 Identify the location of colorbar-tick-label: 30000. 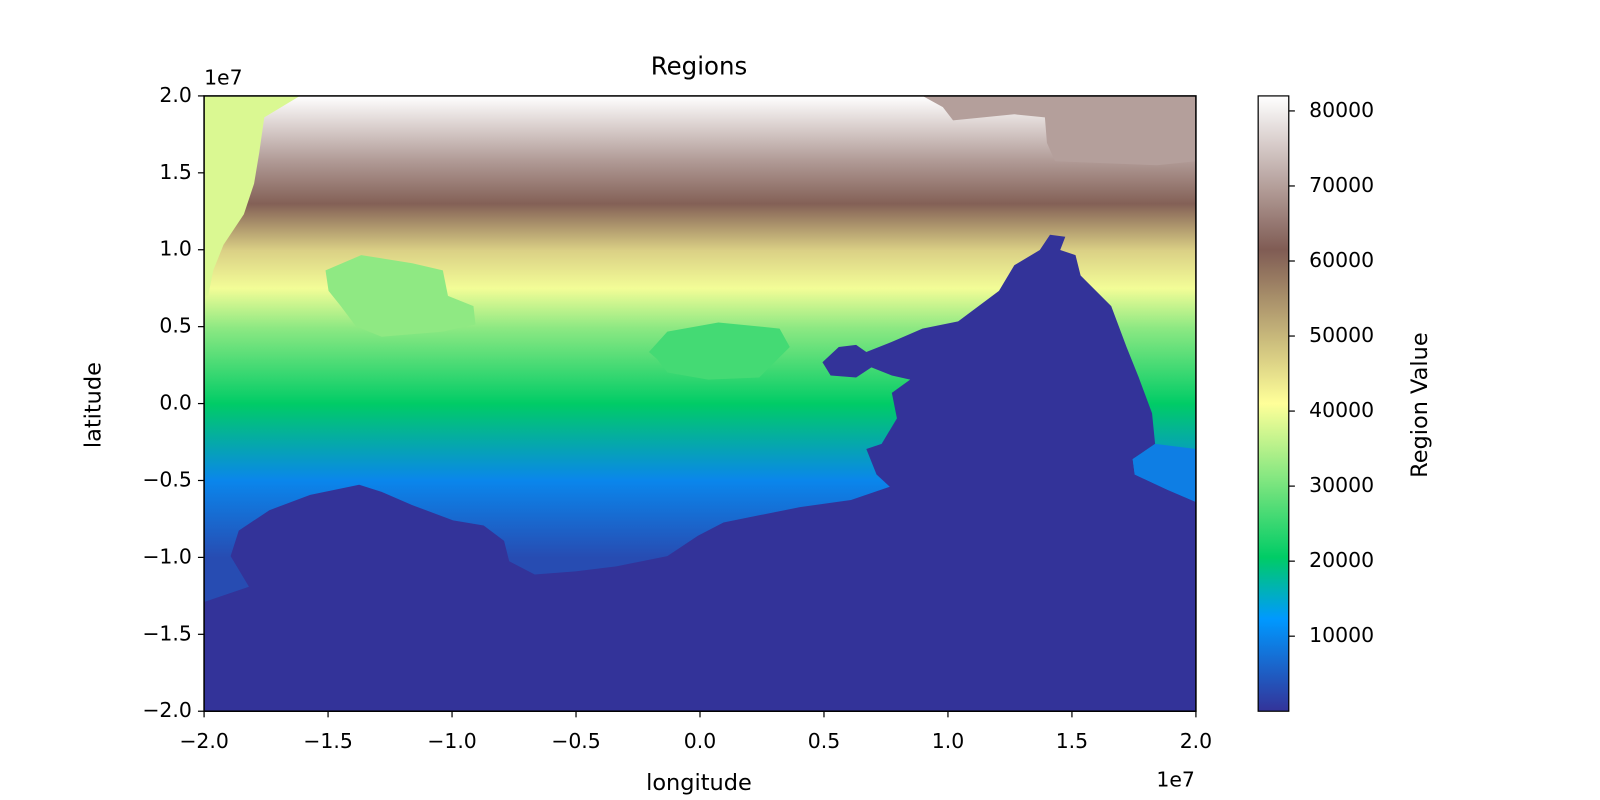
(1341, 485).